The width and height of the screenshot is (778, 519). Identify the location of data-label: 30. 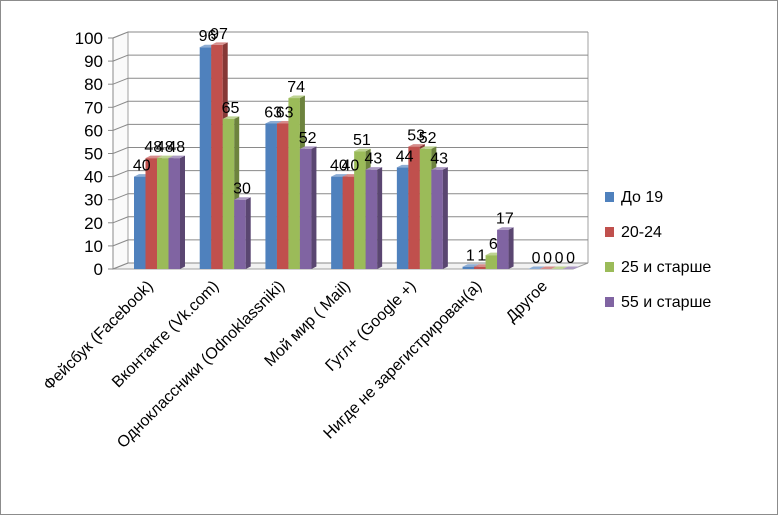
(242, 189).